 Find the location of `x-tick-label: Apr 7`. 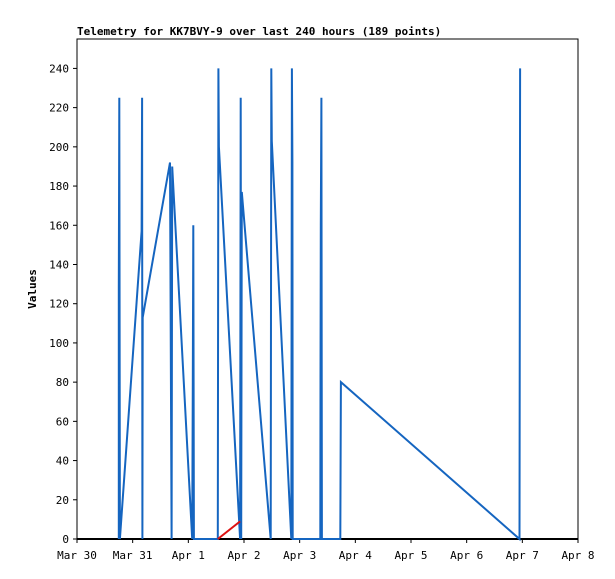

x-tick-label: Apr 7 is located at coordinates (522, 555).